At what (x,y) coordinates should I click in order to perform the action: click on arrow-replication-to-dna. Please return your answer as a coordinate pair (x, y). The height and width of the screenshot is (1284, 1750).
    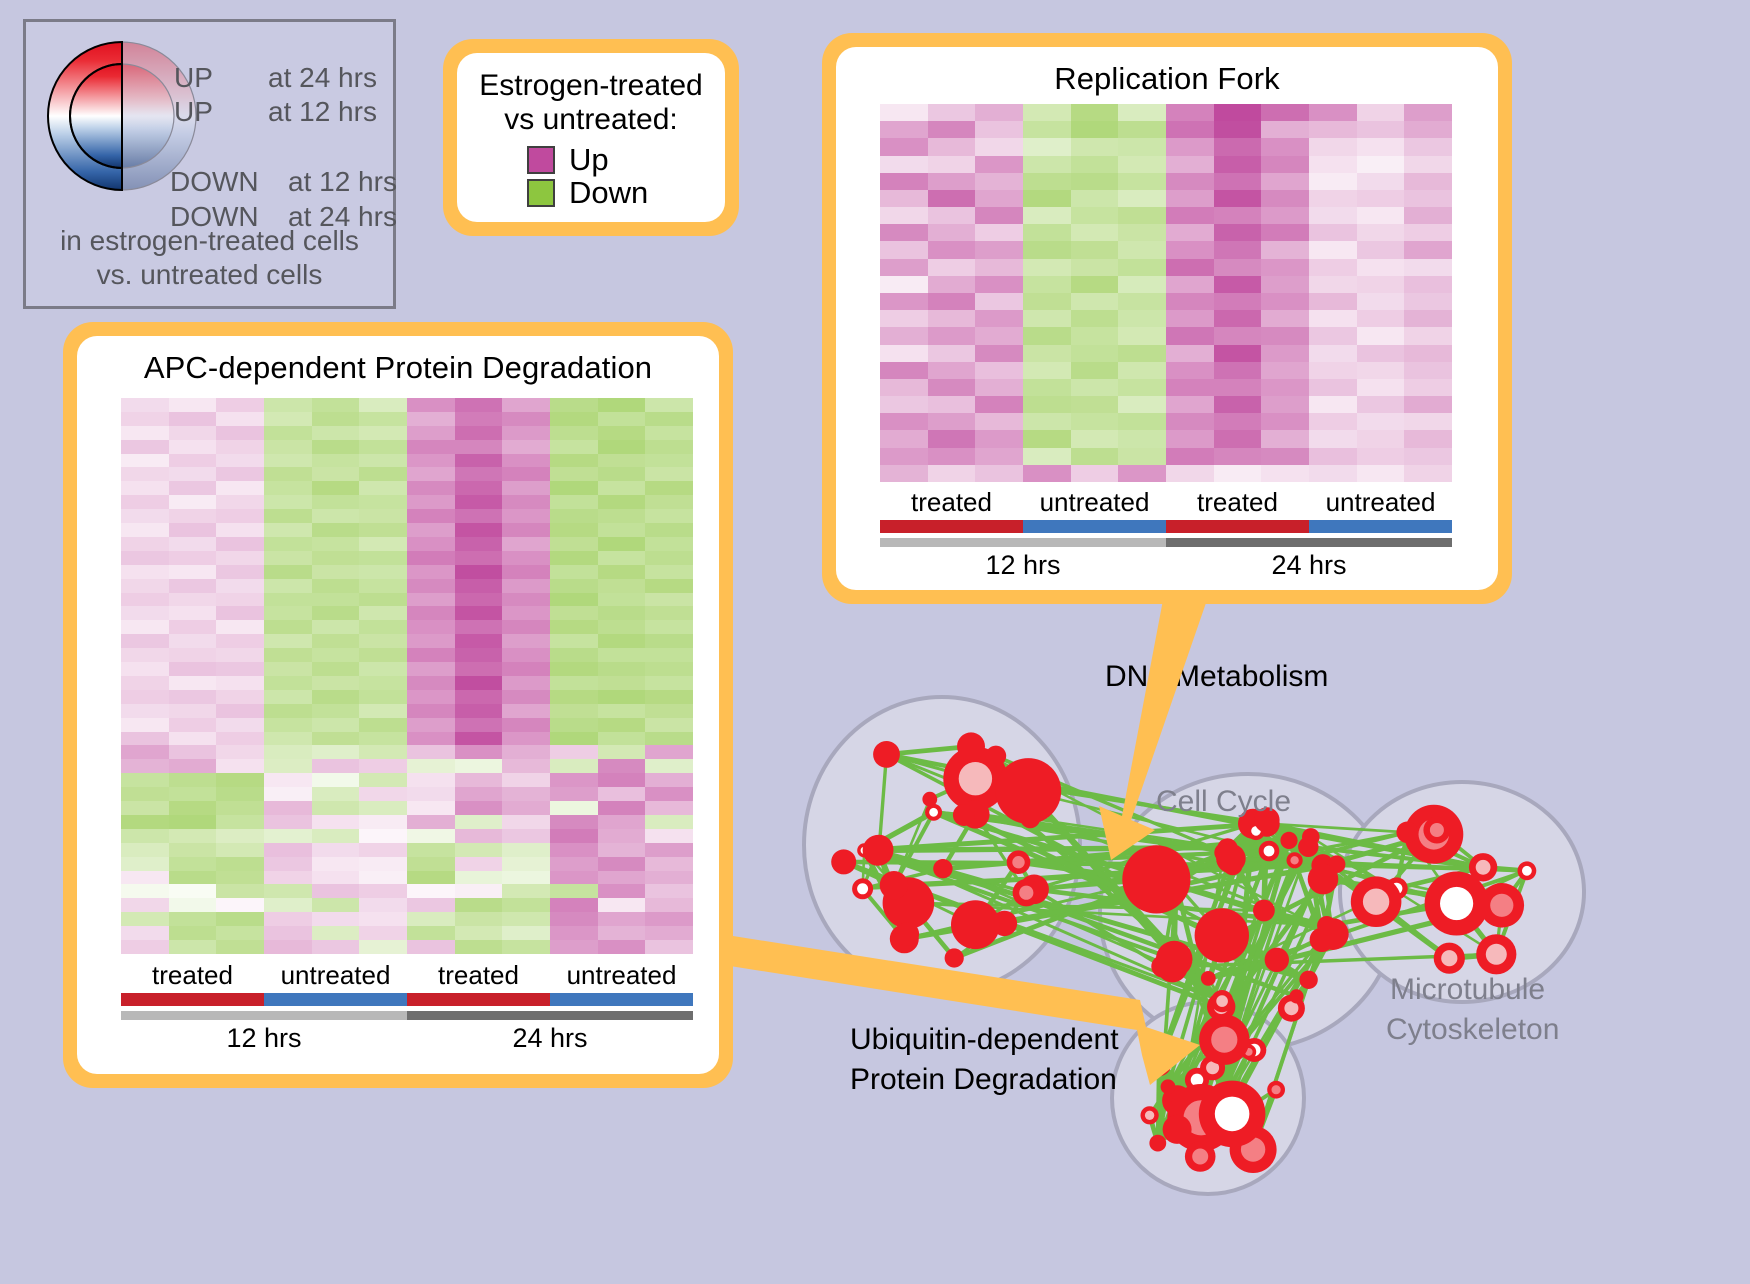
    Looking at the image, I should click on (1153, 730).